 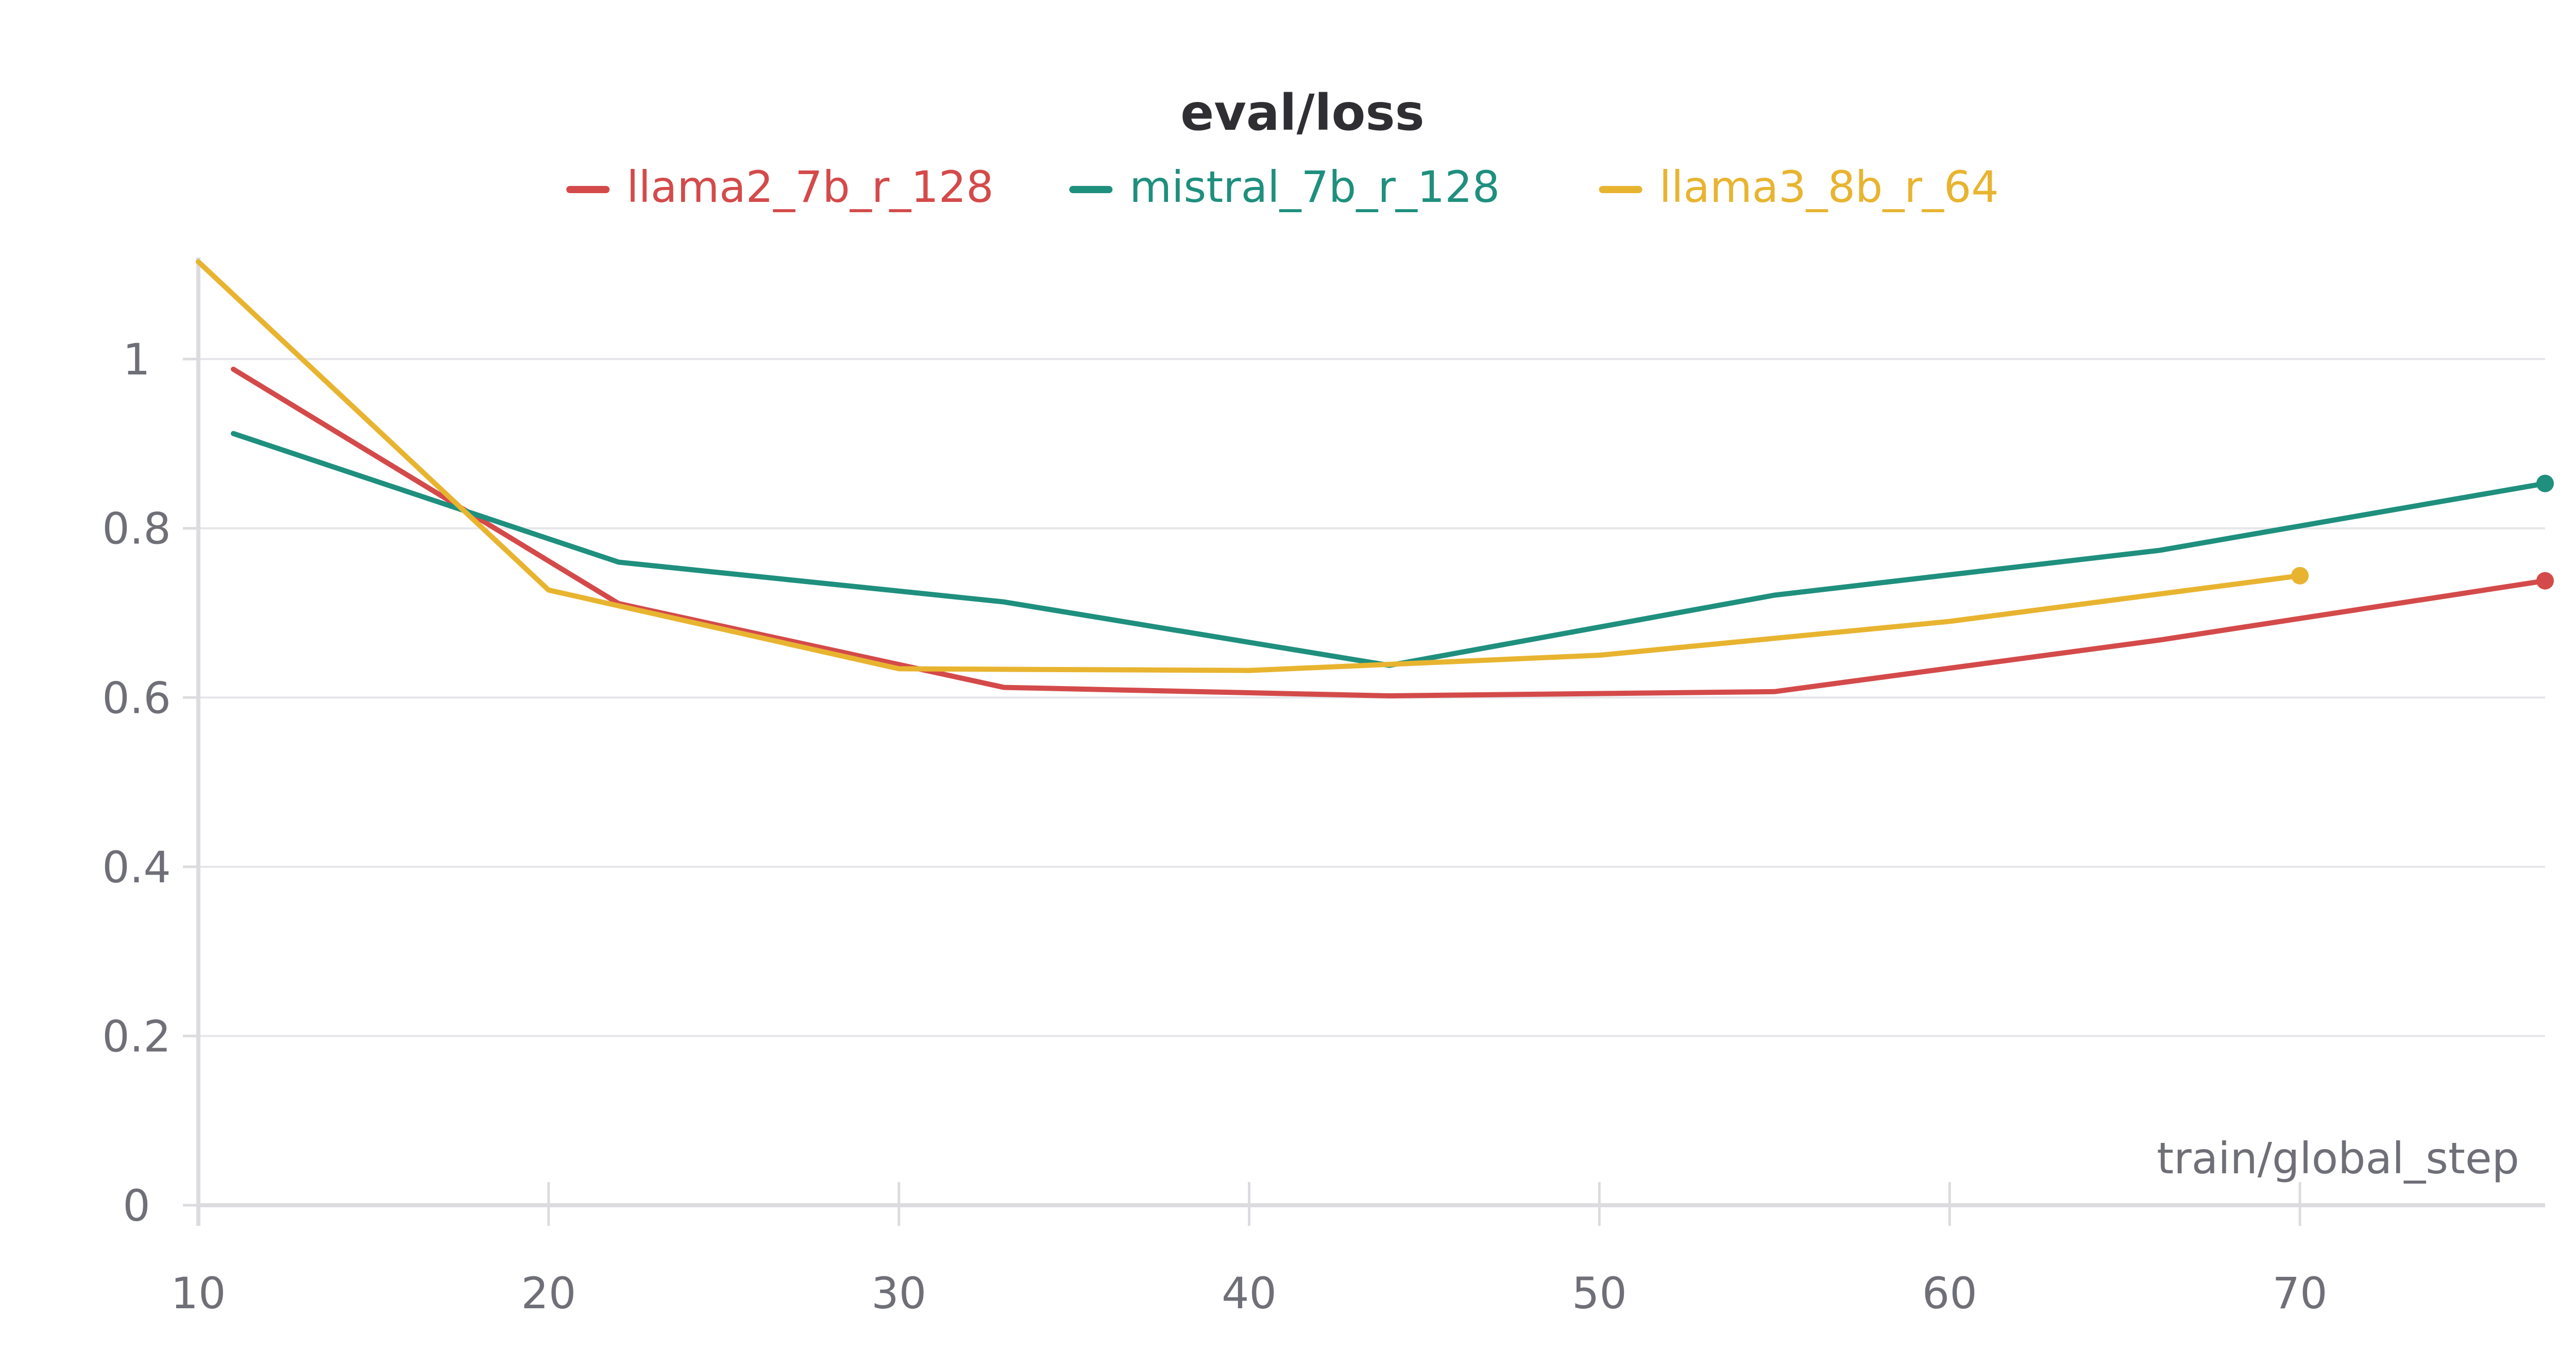 What do you see at coordinates (548, 1293) in the screenshot?
I see `x-tick-label: 20` at bounding box center [548, 1293].